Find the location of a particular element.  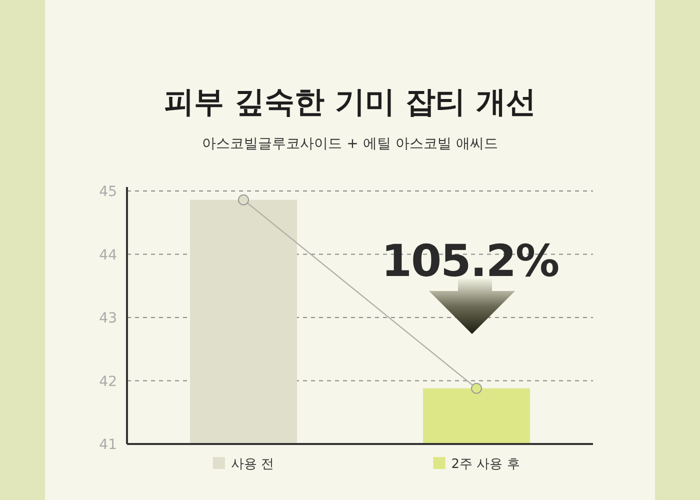

x-tick-label: 2주 사용 후 is located at coordinates (485, 464).